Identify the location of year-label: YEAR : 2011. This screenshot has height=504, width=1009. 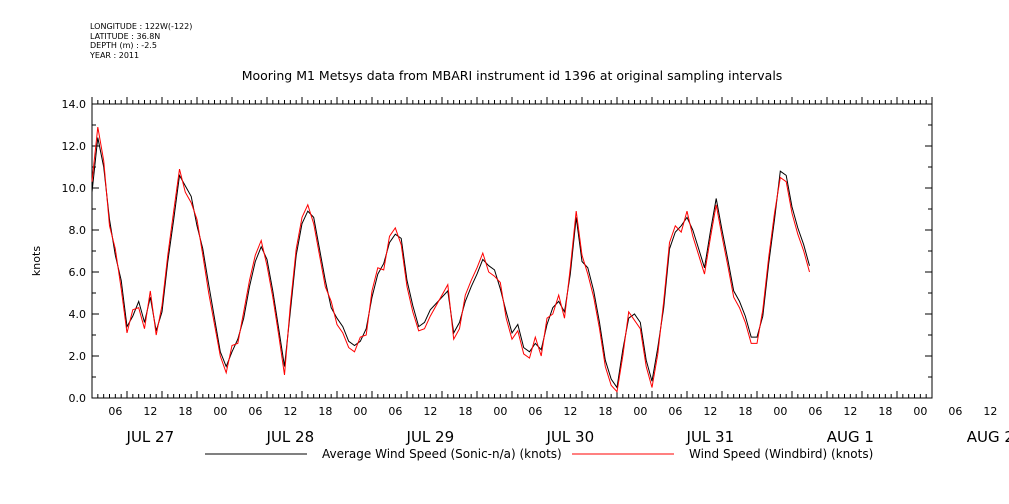
(115, 55).